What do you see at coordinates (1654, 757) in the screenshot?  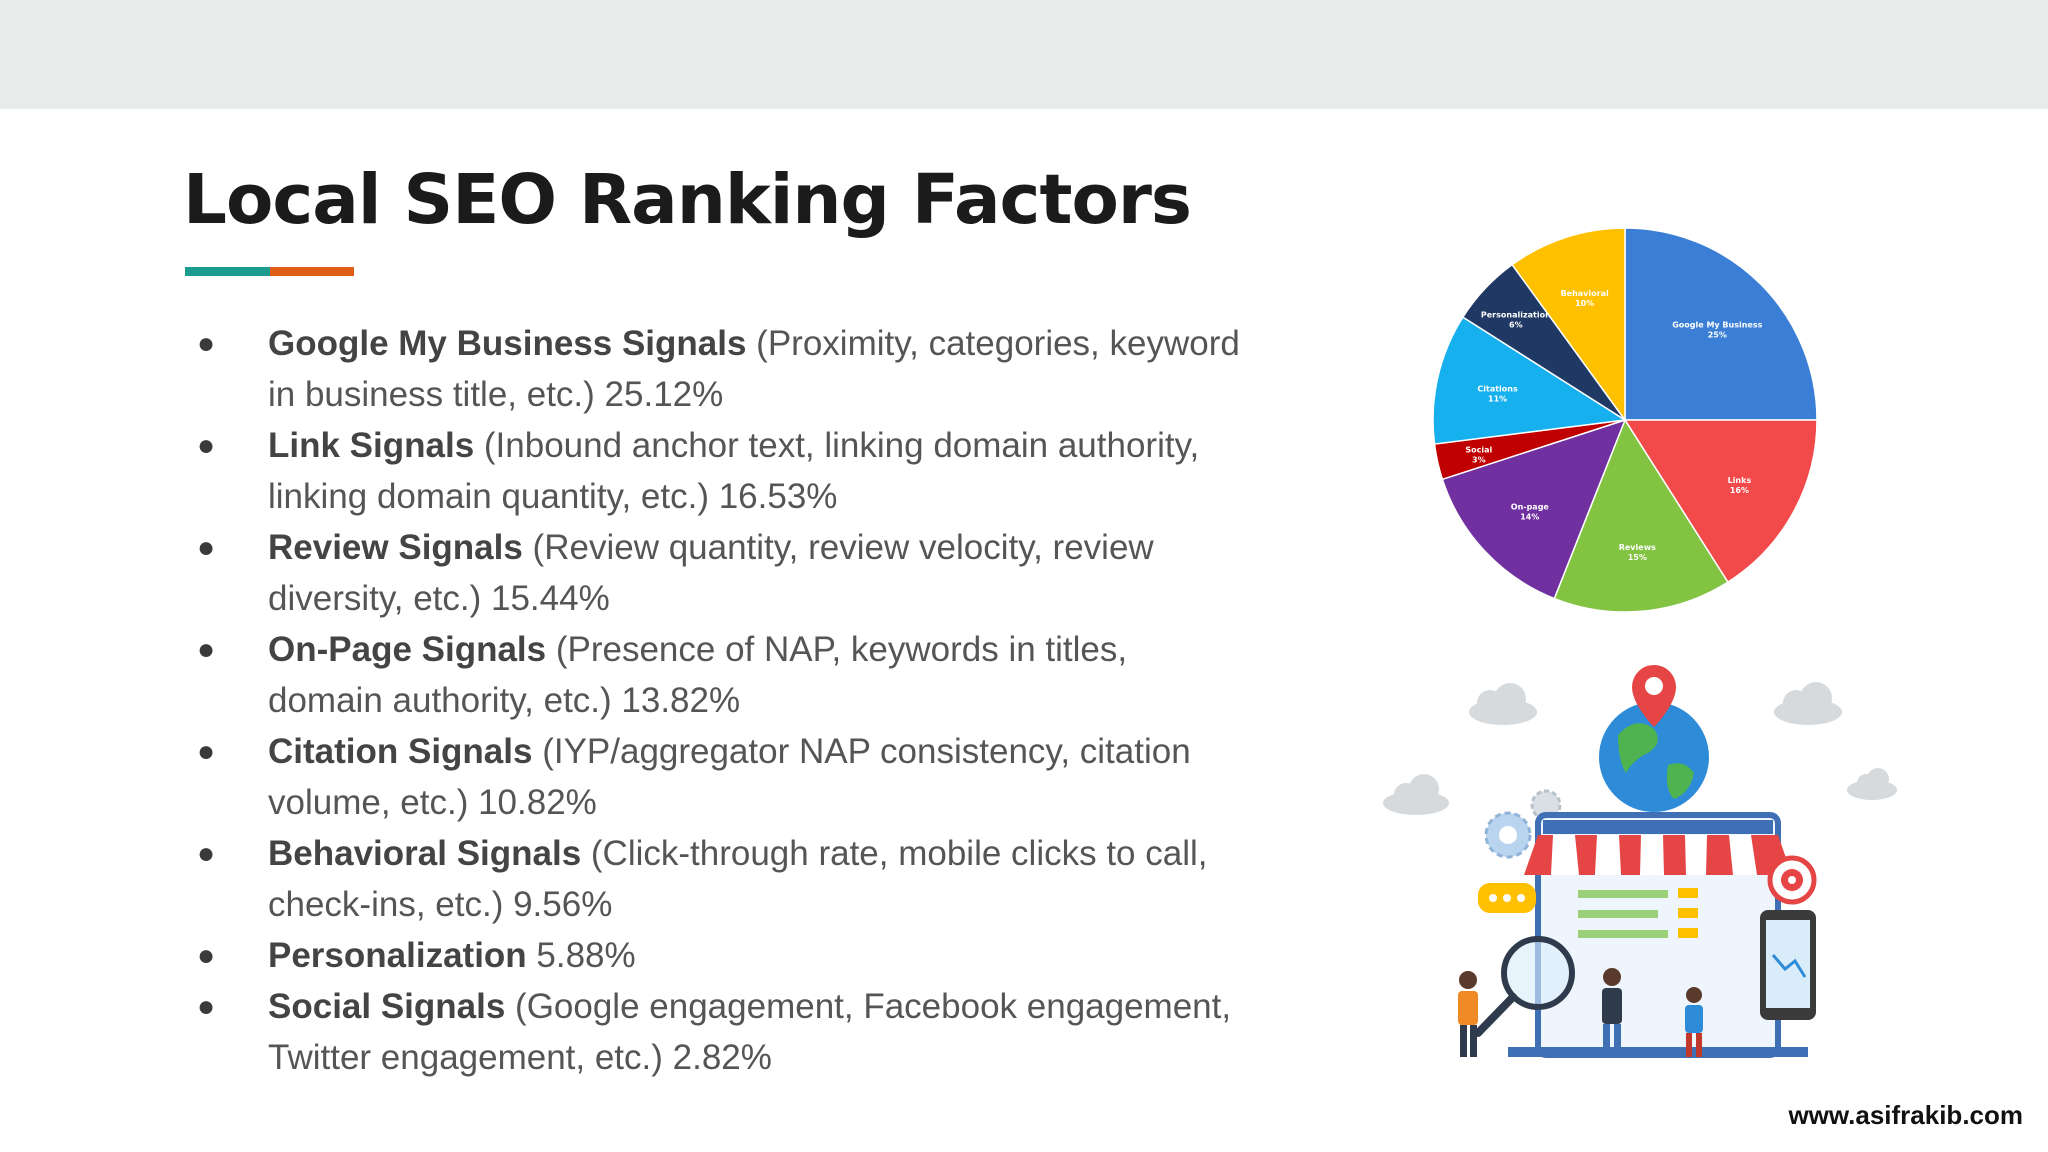 I see `globe-icon` at bounding box center [1654, 757].